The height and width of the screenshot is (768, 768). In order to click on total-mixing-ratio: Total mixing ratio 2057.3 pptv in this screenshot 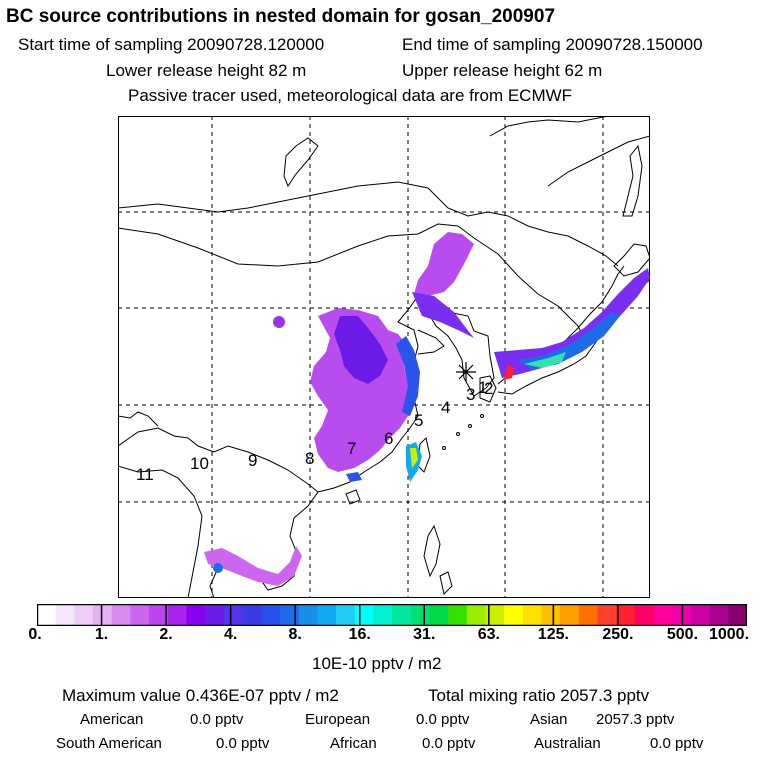, I will do `click(539, 695)`.